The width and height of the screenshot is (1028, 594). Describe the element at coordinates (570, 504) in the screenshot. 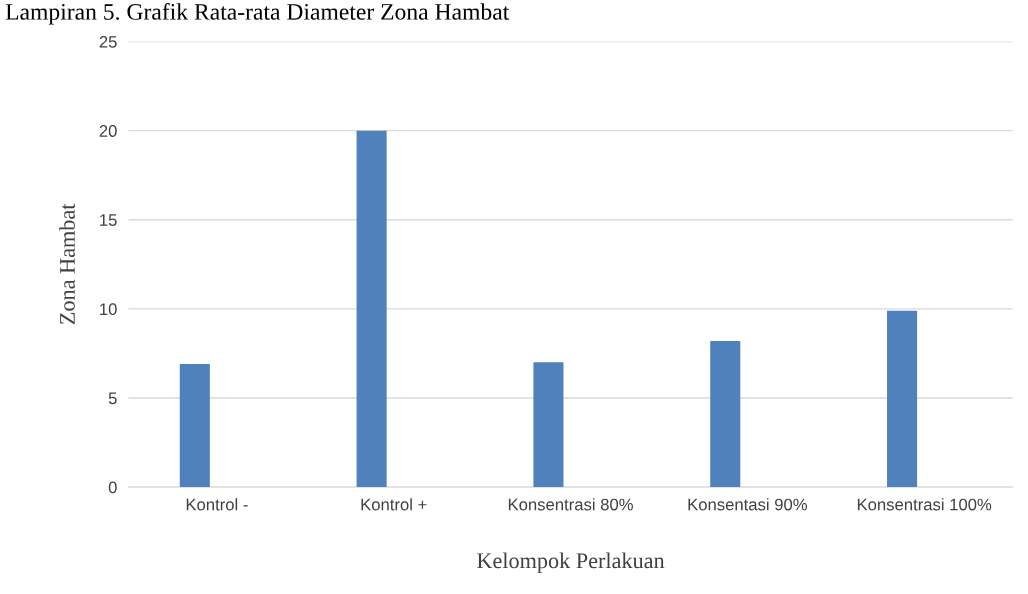

I see `x-tick-label: Konsentrasi 80%` at that location.